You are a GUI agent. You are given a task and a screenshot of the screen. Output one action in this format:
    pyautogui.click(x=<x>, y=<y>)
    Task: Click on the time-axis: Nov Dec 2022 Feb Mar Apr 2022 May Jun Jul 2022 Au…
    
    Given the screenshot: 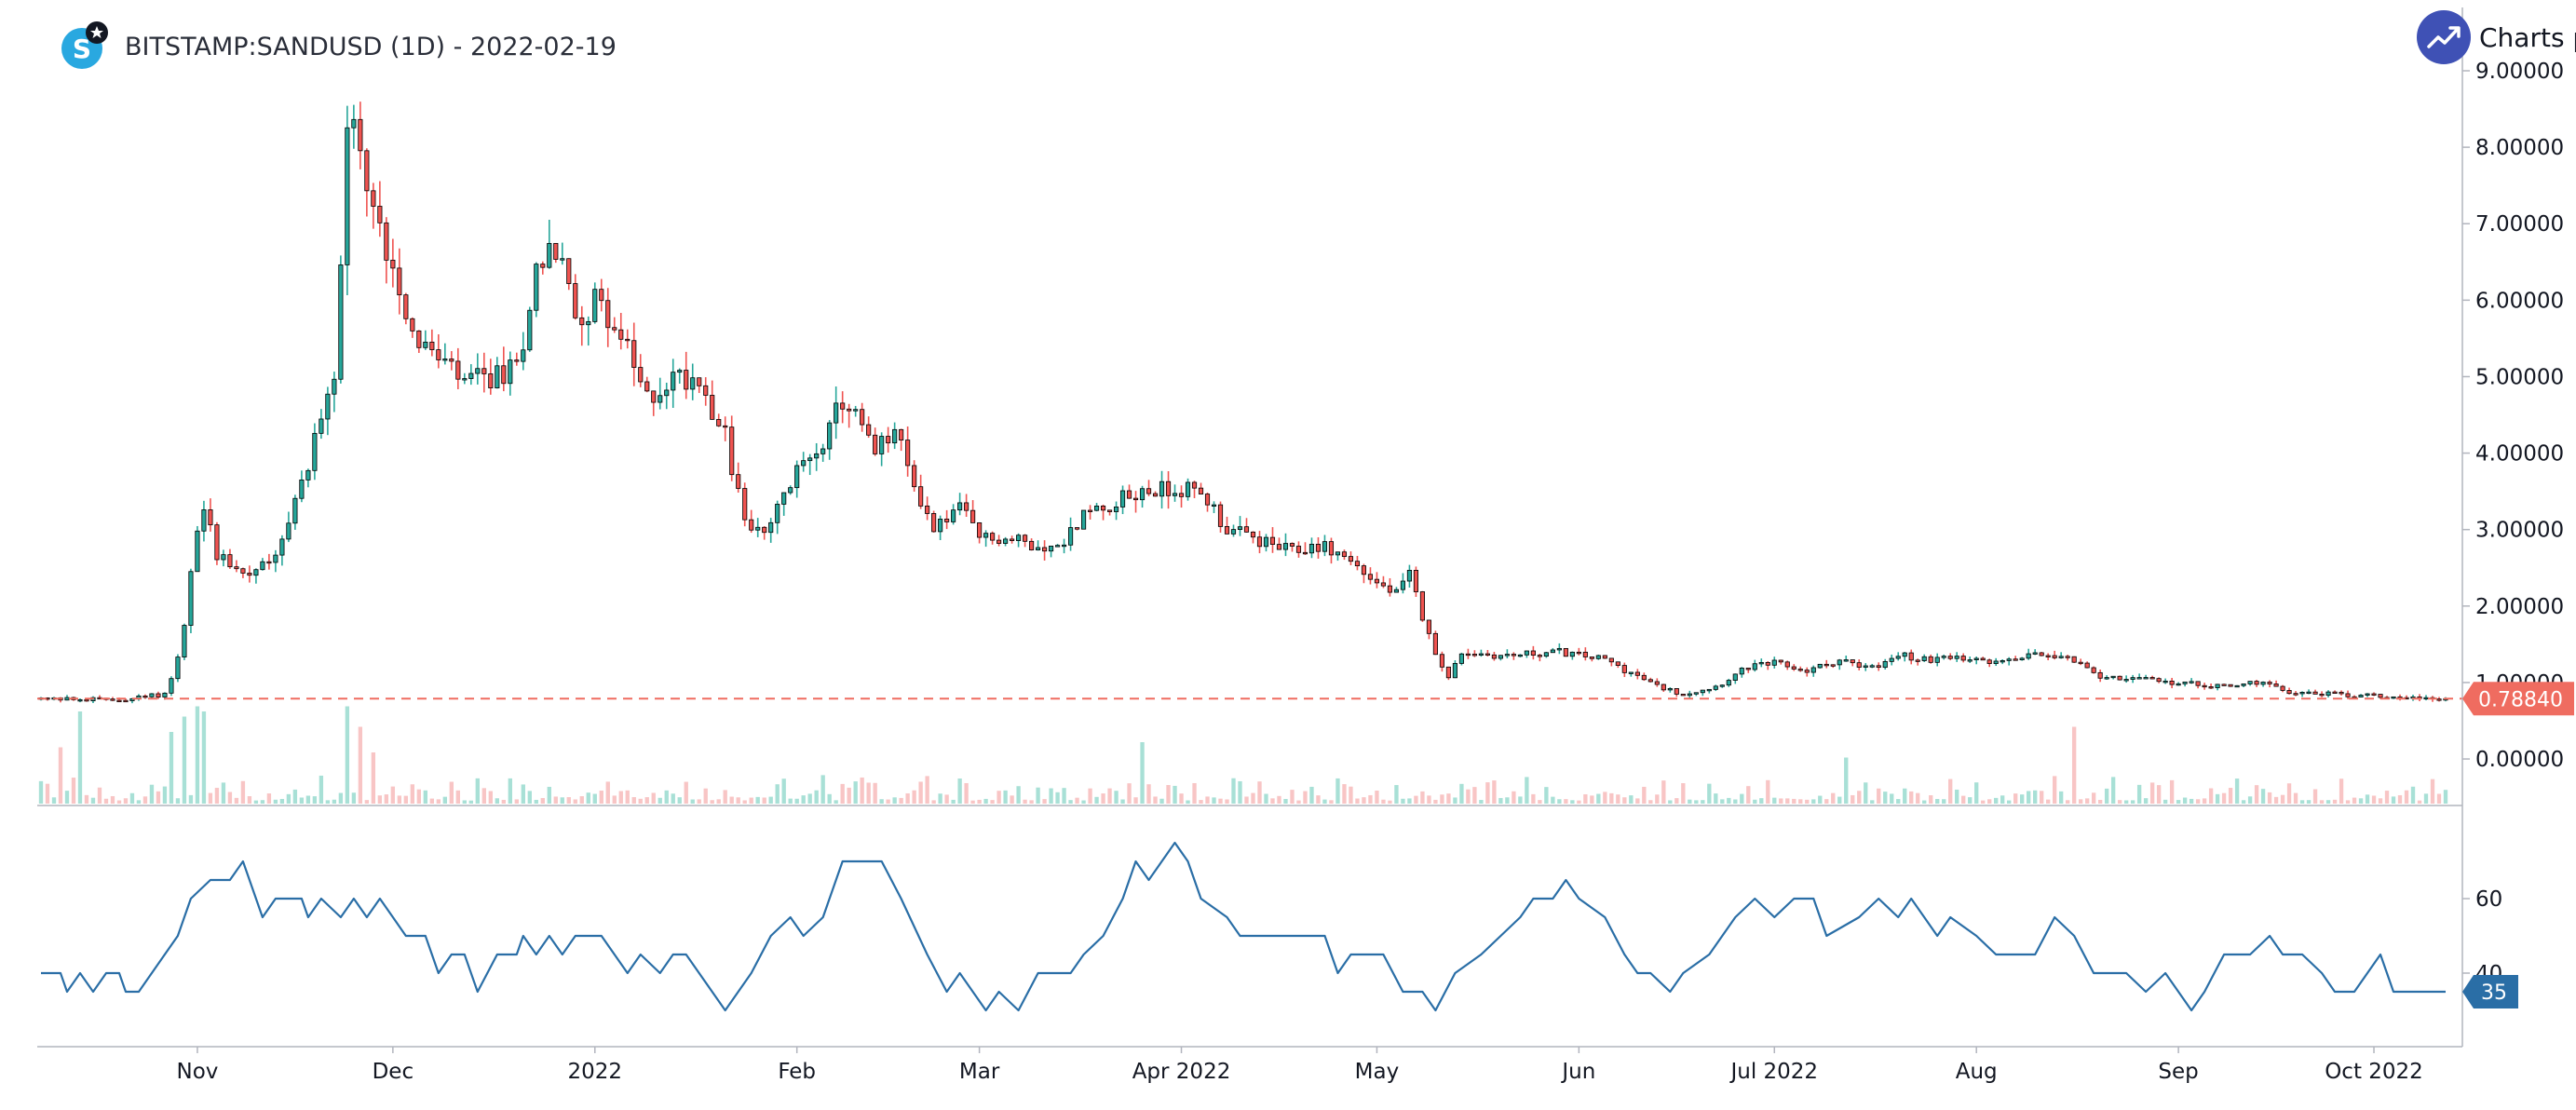 What is the action you would take?
    pyautogui.click(x=1299, y=1065)
    